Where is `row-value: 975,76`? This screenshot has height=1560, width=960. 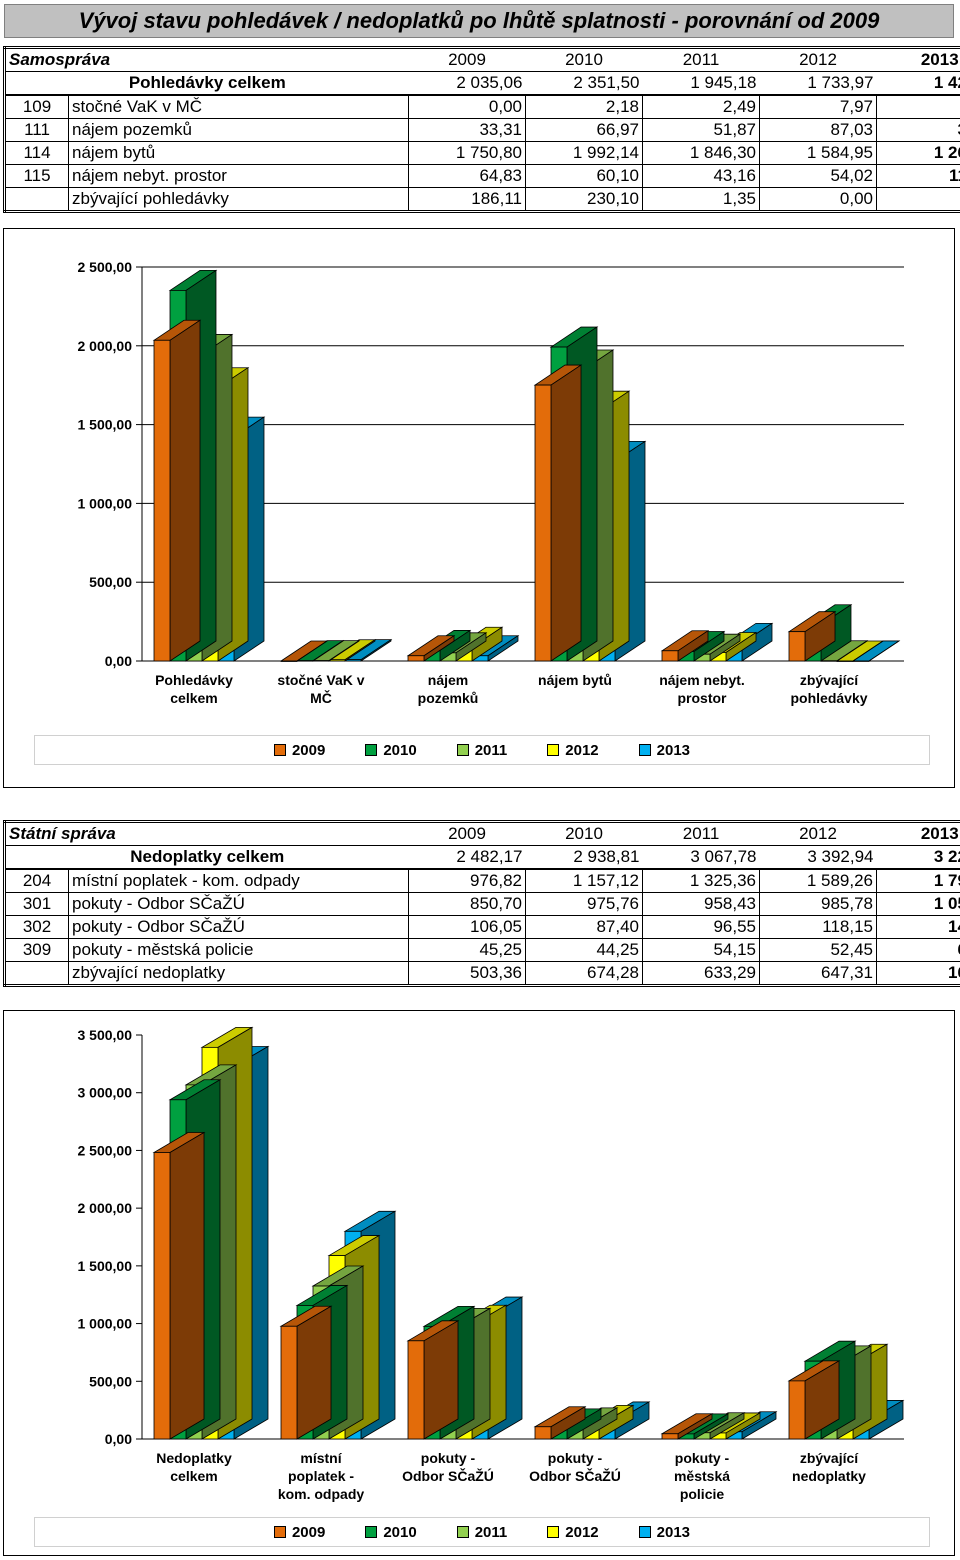 row-value: 975,76 is located at coordinates (584, 904).